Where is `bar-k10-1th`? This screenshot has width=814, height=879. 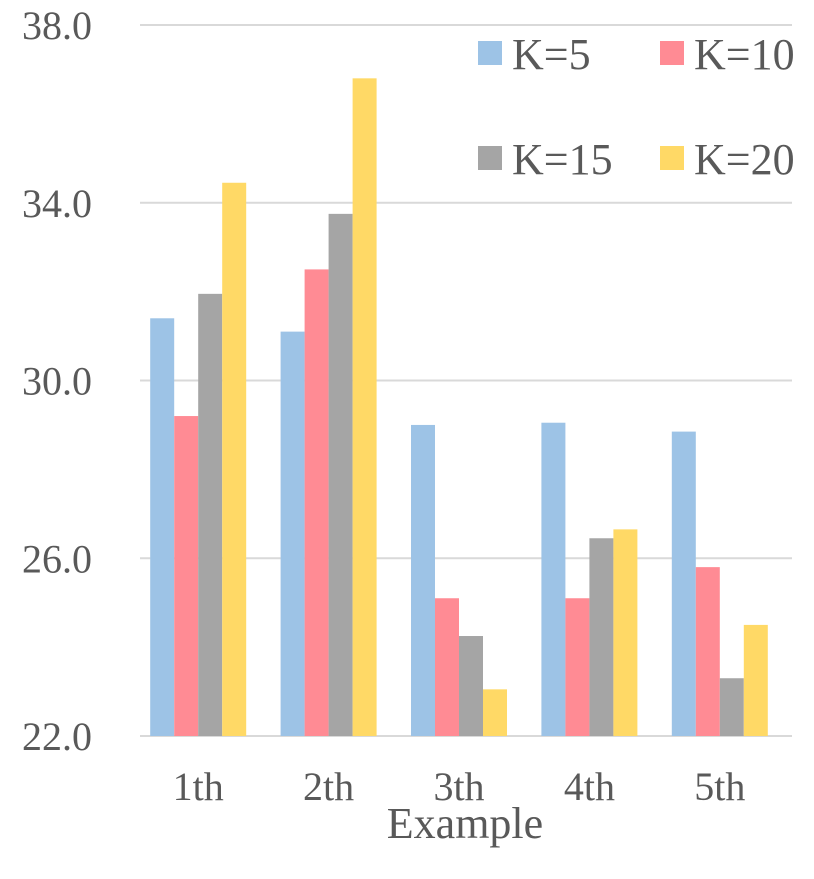
bar-k10-1th is located at coordinates (186, 576).